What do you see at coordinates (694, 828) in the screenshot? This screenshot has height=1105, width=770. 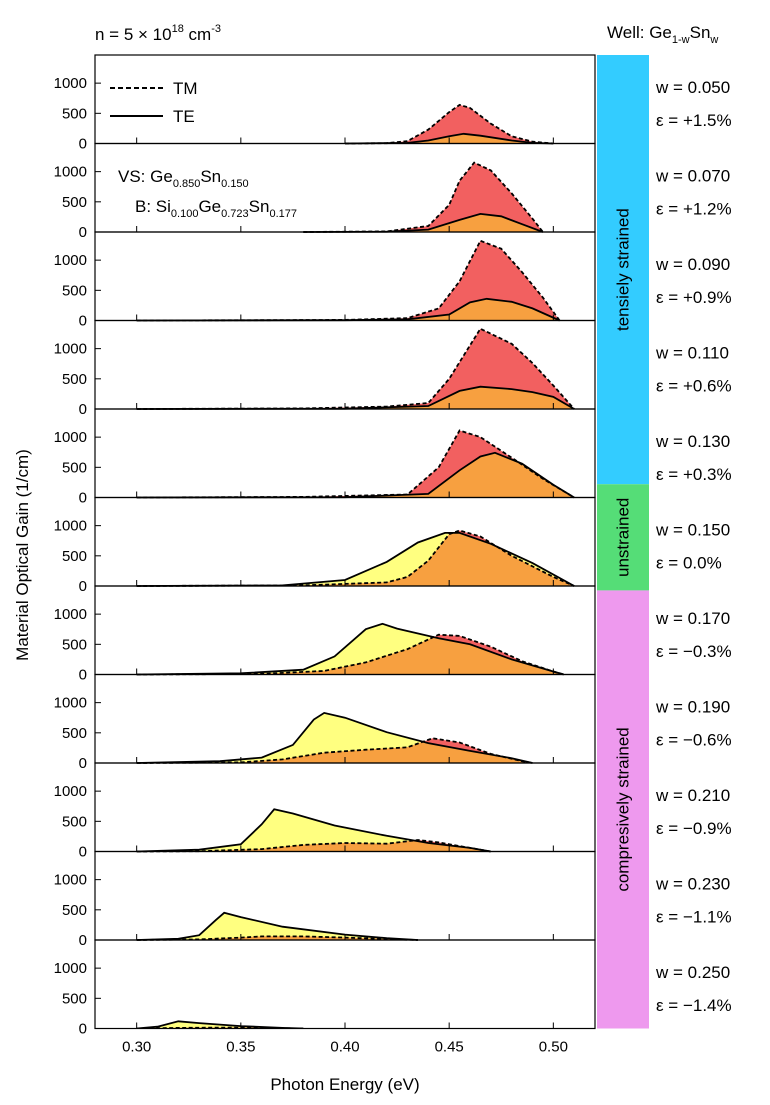 I see `panel-strain-label: ε = −0.9%` at bounding box center [694, 828].